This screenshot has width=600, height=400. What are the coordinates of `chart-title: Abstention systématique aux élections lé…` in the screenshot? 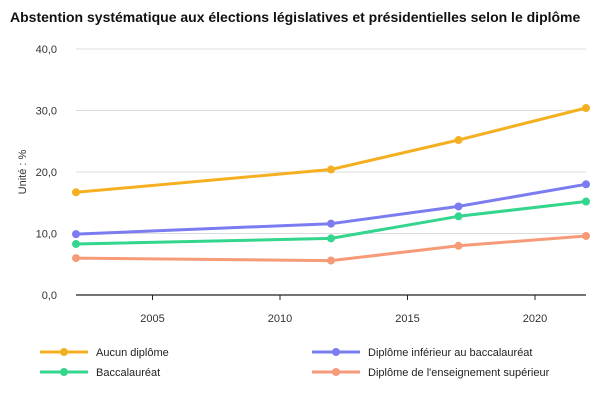 It's located at (295, 17).